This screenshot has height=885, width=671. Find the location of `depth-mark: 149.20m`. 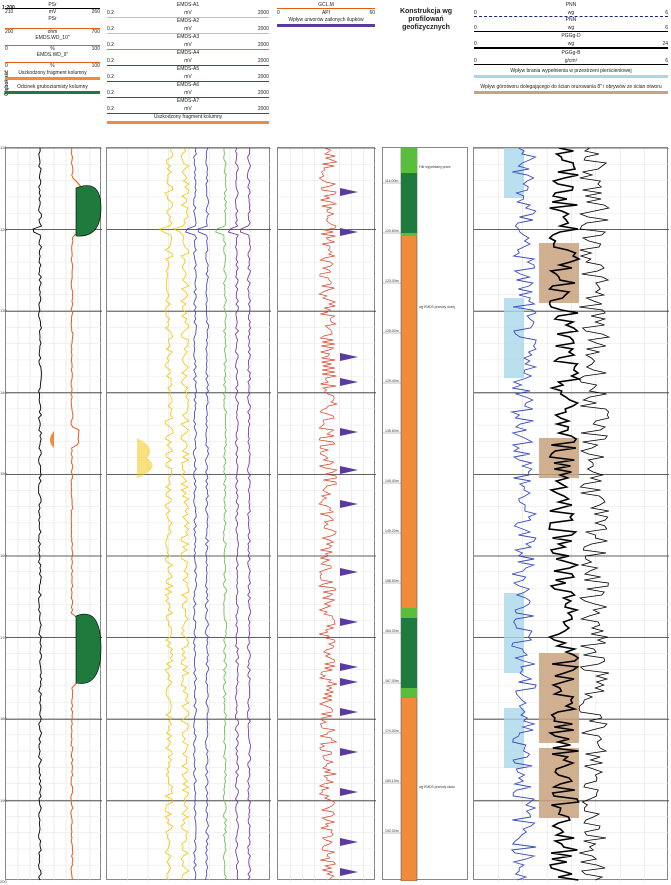

depth-mark: 149.20m is located at coordinates (392, 531).